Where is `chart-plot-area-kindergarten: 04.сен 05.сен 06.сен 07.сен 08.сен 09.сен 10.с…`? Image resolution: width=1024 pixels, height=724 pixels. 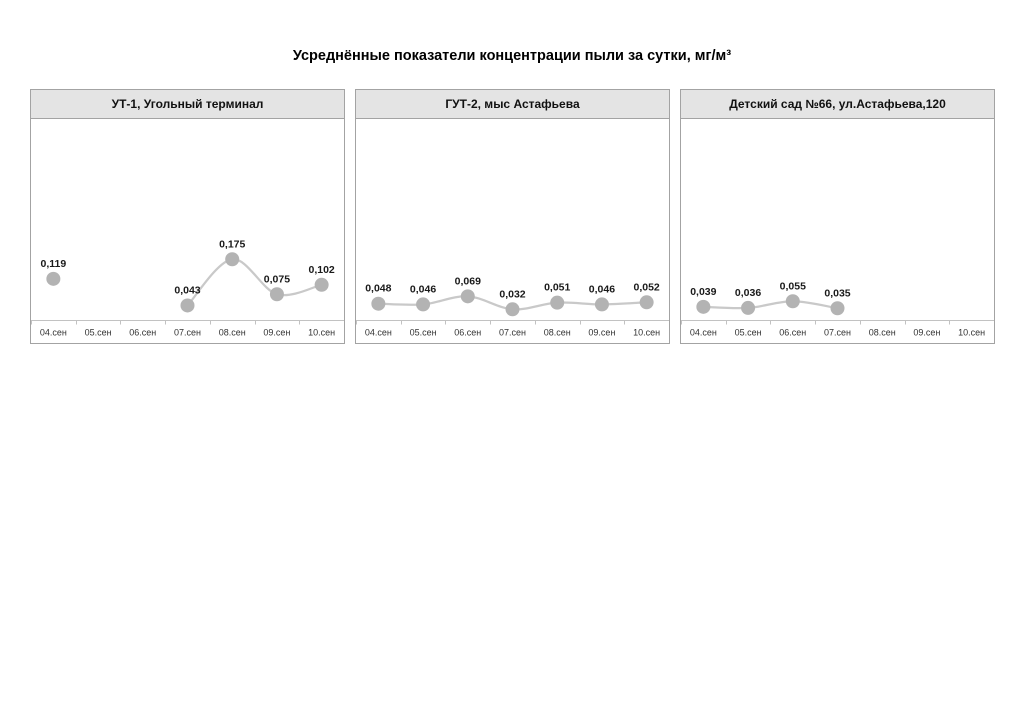
chart-plot-area-kindergarten: 04.сен 05.сен 06.сен 07.сен 08.сен 09.сен 10.с… is located at coordinates (837, 231).